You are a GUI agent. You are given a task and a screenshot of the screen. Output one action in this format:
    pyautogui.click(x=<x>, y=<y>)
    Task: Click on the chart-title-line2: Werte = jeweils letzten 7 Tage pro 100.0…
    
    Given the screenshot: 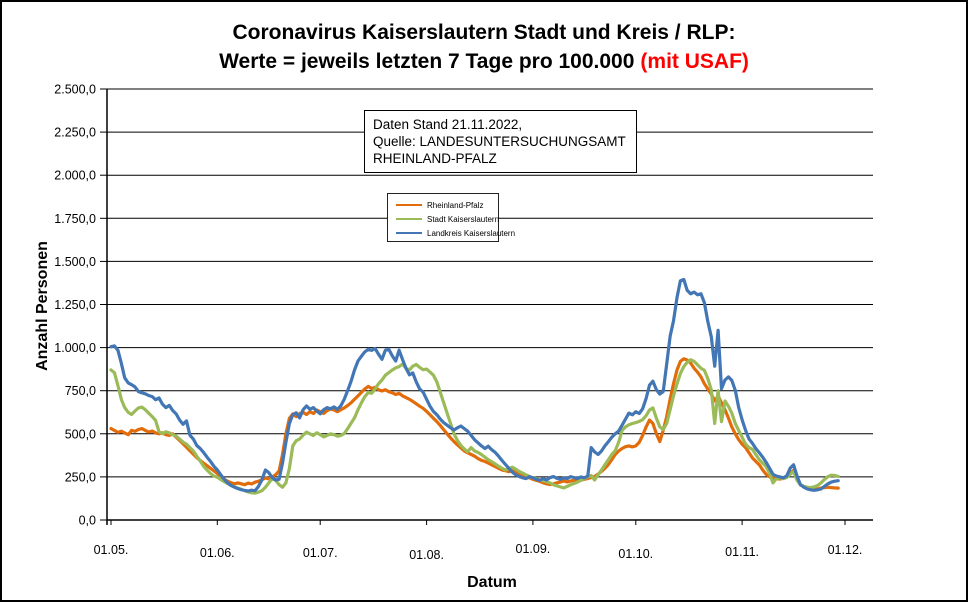 What is the action you would take?
    pyautogui.click(x=484, y=61)
    